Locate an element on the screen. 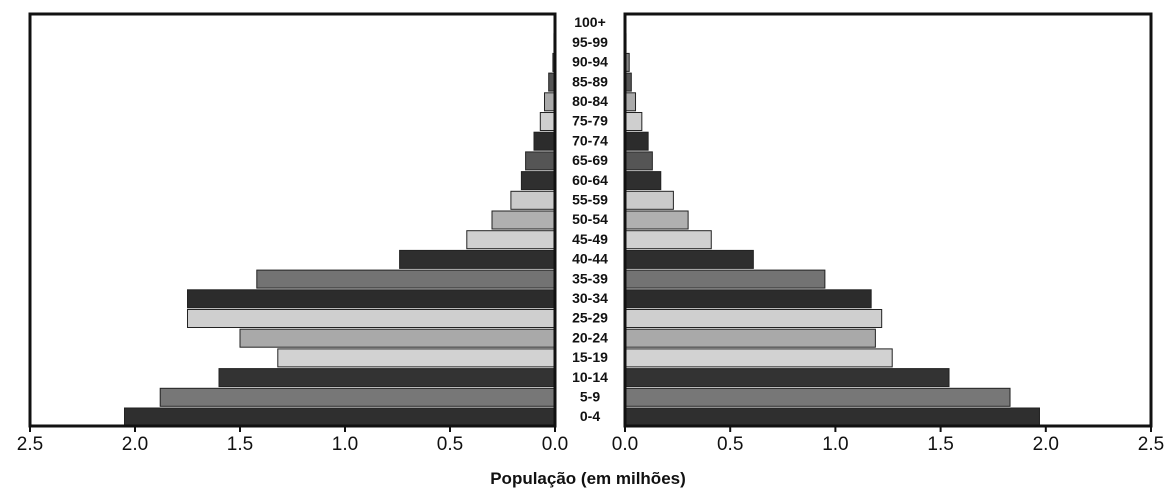  age-label-40-44: 40-44 is located at coordinates (590, 259).